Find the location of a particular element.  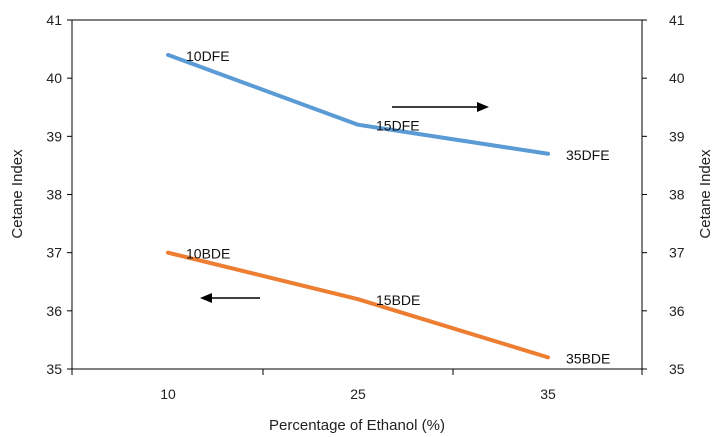

y-tick-label-right: 40 is located at coordinates (677, 78).